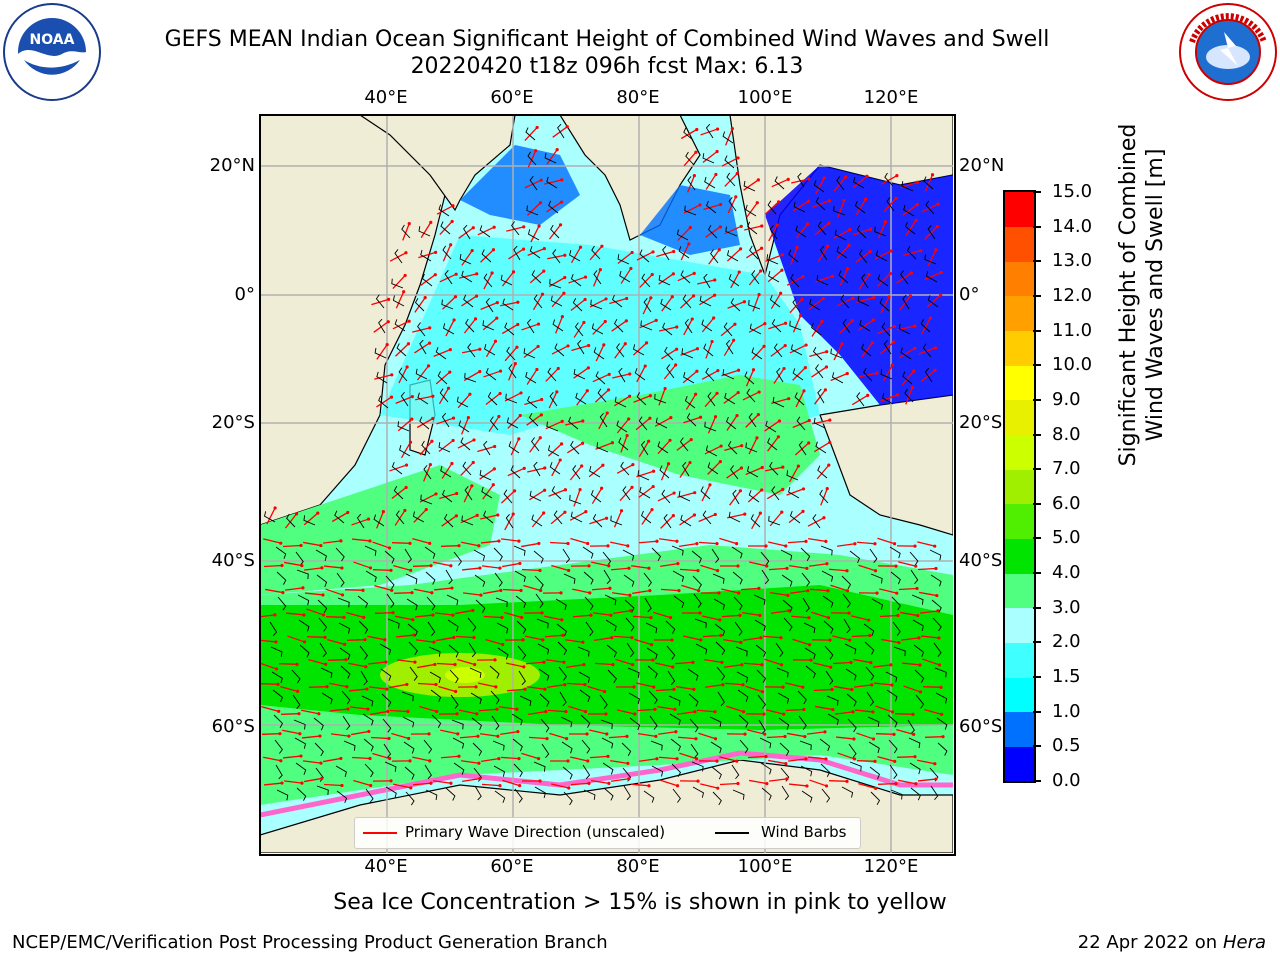 The width and height of the screenshot is (1280, 960). What do you see at coordinates (982, 165) in the screenshot?
I see `lat-tick-right: 20°N` at bounding box center [982, 165].